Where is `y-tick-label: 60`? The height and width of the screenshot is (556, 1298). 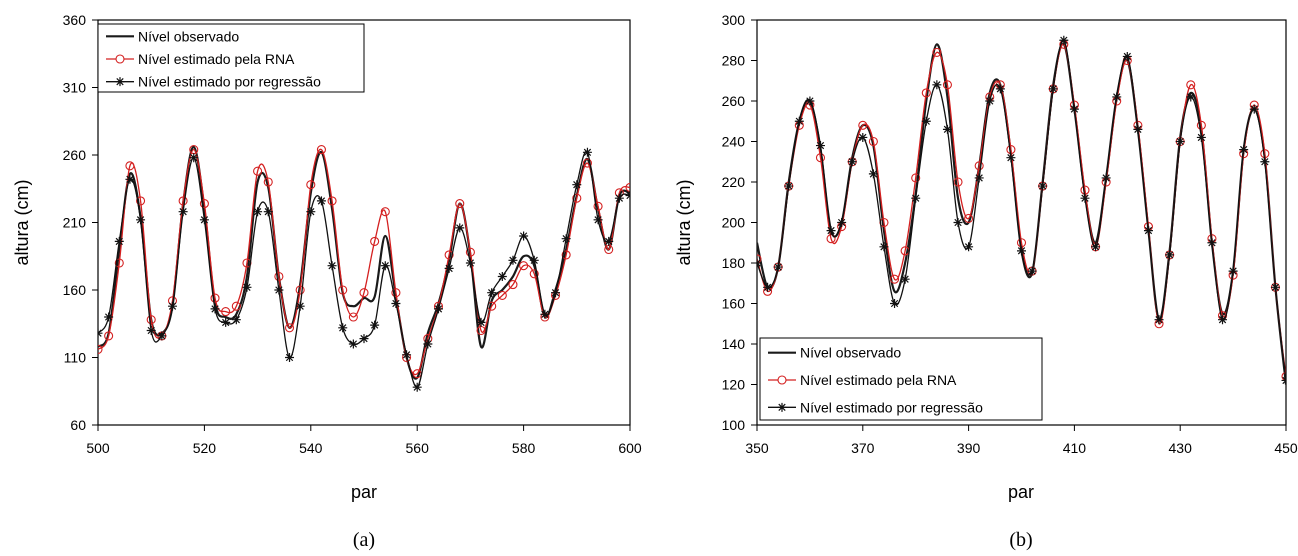 y-tick-label: 60 is located at coordinates (78, 425).